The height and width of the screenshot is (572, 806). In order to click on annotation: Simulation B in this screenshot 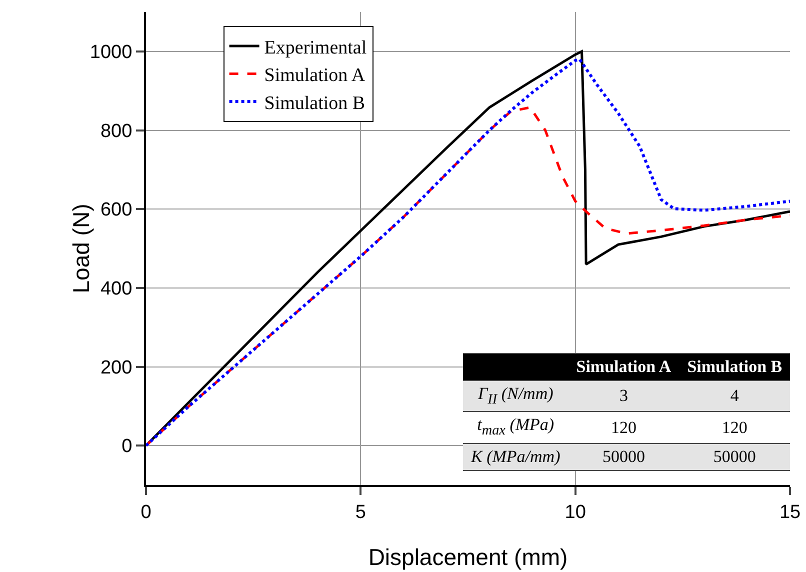, I will do `click(734, 367)`.